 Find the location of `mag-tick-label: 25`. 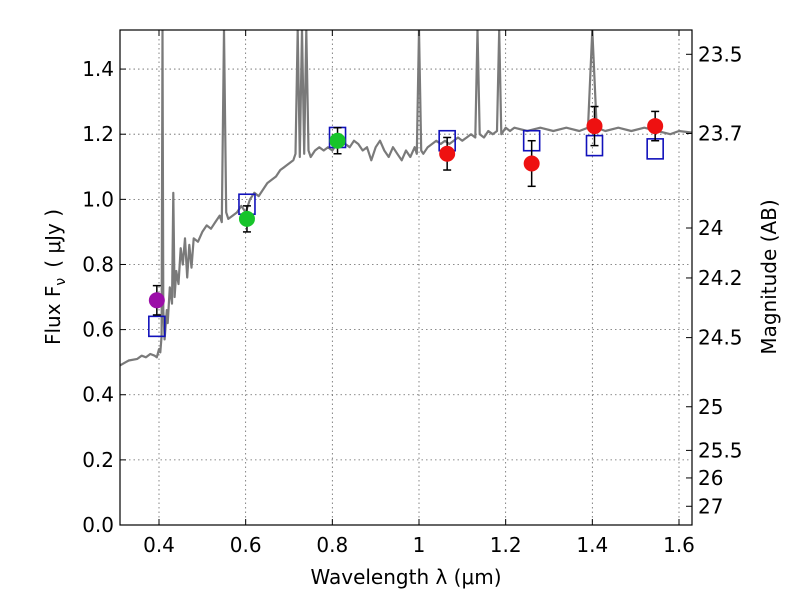

mag-tick-label: 25 is located at coordinates (710, 407).